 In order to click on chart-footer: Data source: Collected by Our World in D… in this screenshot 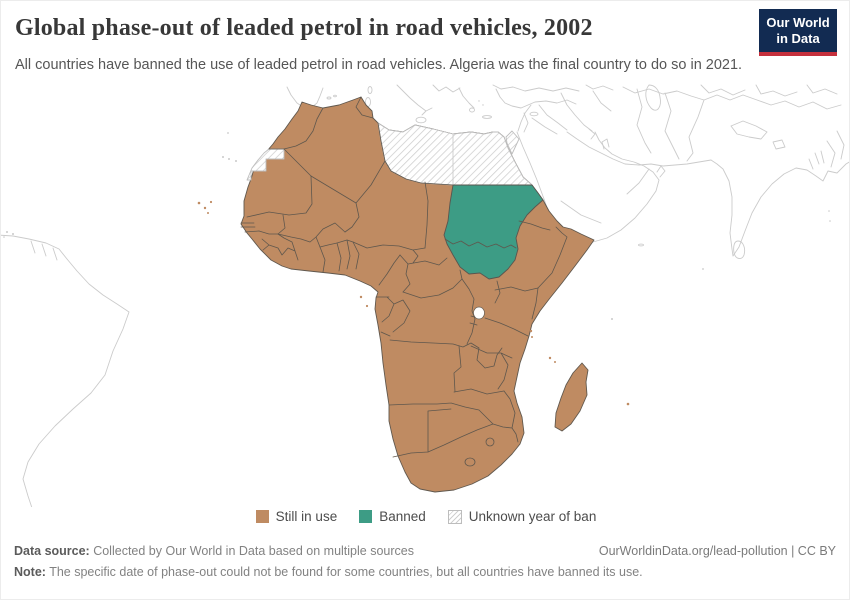, I will do `click(425, 561)`.